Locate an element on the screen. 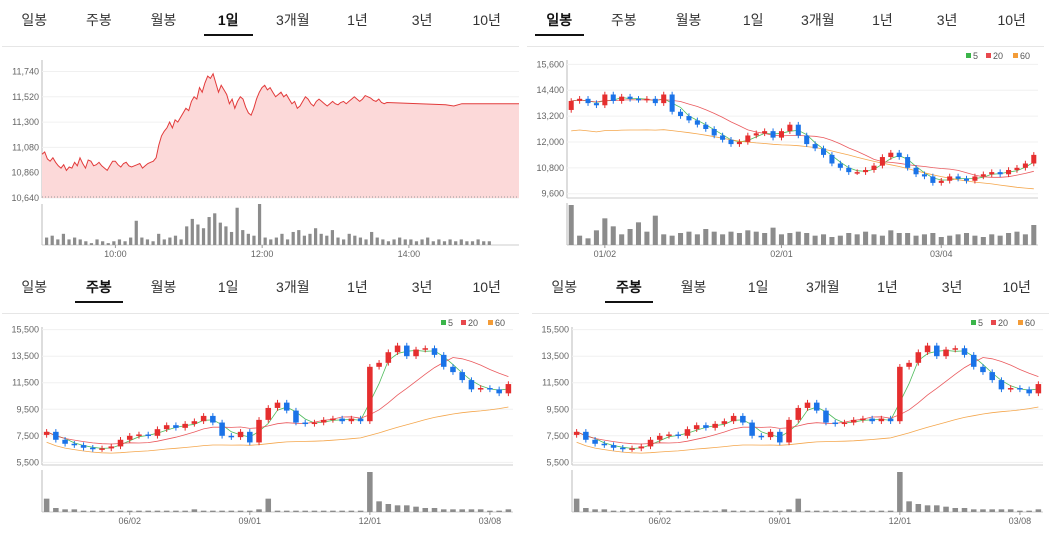 This screenshot has width=1054, height=537. x-tick-label: 12:00 is located at coordinates (262, 254).